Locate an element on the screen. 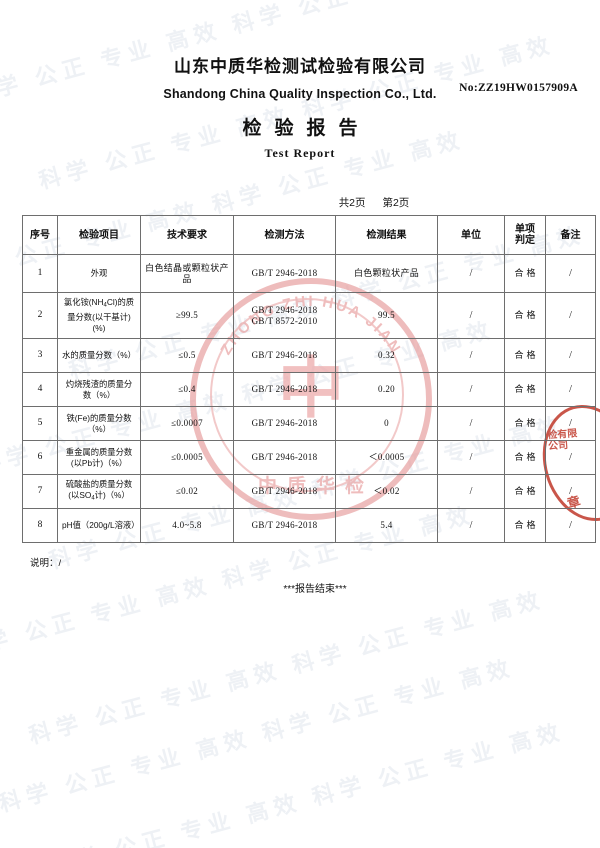 This screenshot has height=848, width=600. cell-item: 水的质量分数（%） is located at coordinates (99, 355).